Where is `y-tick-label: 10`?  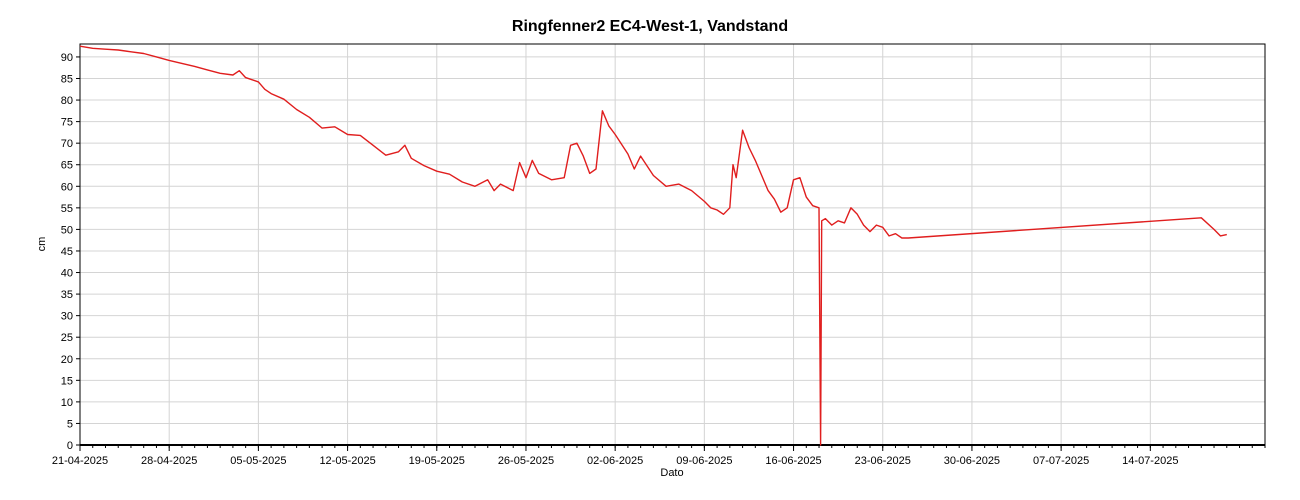
y-tick-label: 10 is located at coordinates (67, 403).